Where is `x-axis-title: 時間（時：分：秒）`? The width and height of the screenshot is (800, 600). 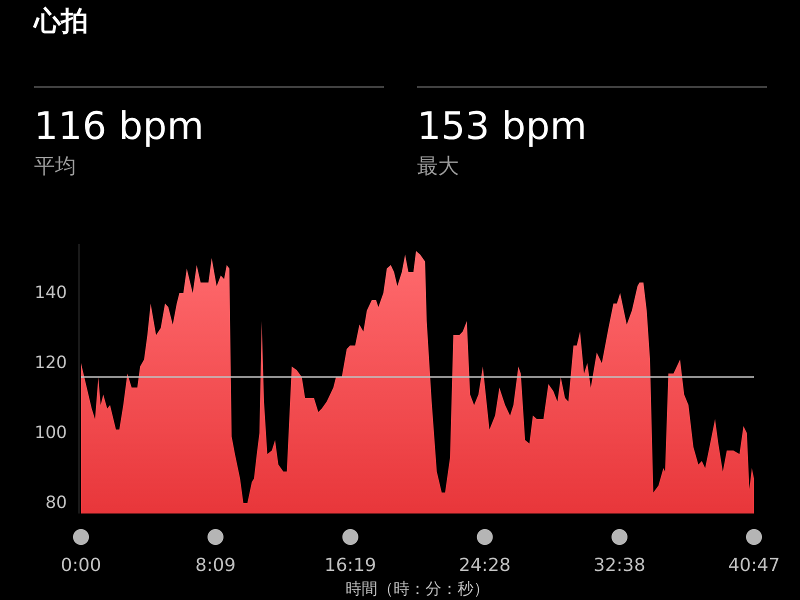
x-axis-title: 時間（時：分：秒） is located at coordinates (418, 588).